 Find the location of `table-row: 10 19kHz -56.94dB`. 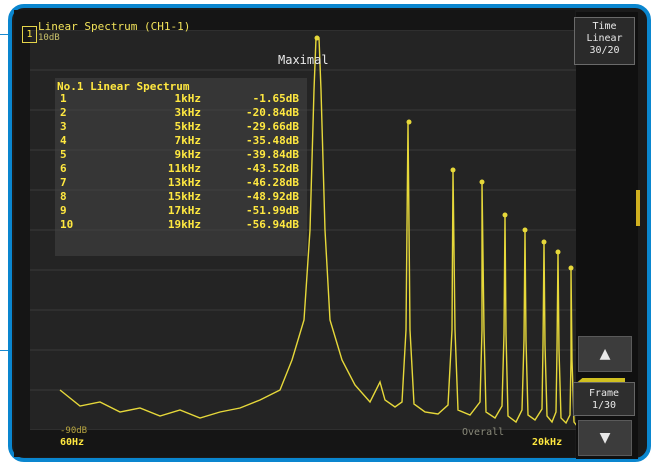

table-row: 10 19kHz -56.94dB is located at coordinates (181, 225).